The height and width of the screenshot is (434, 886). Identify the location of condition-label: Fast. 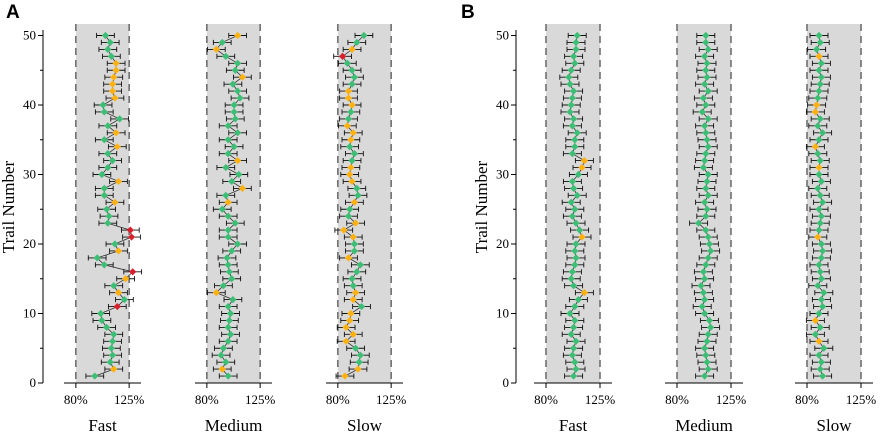
(102, 425).